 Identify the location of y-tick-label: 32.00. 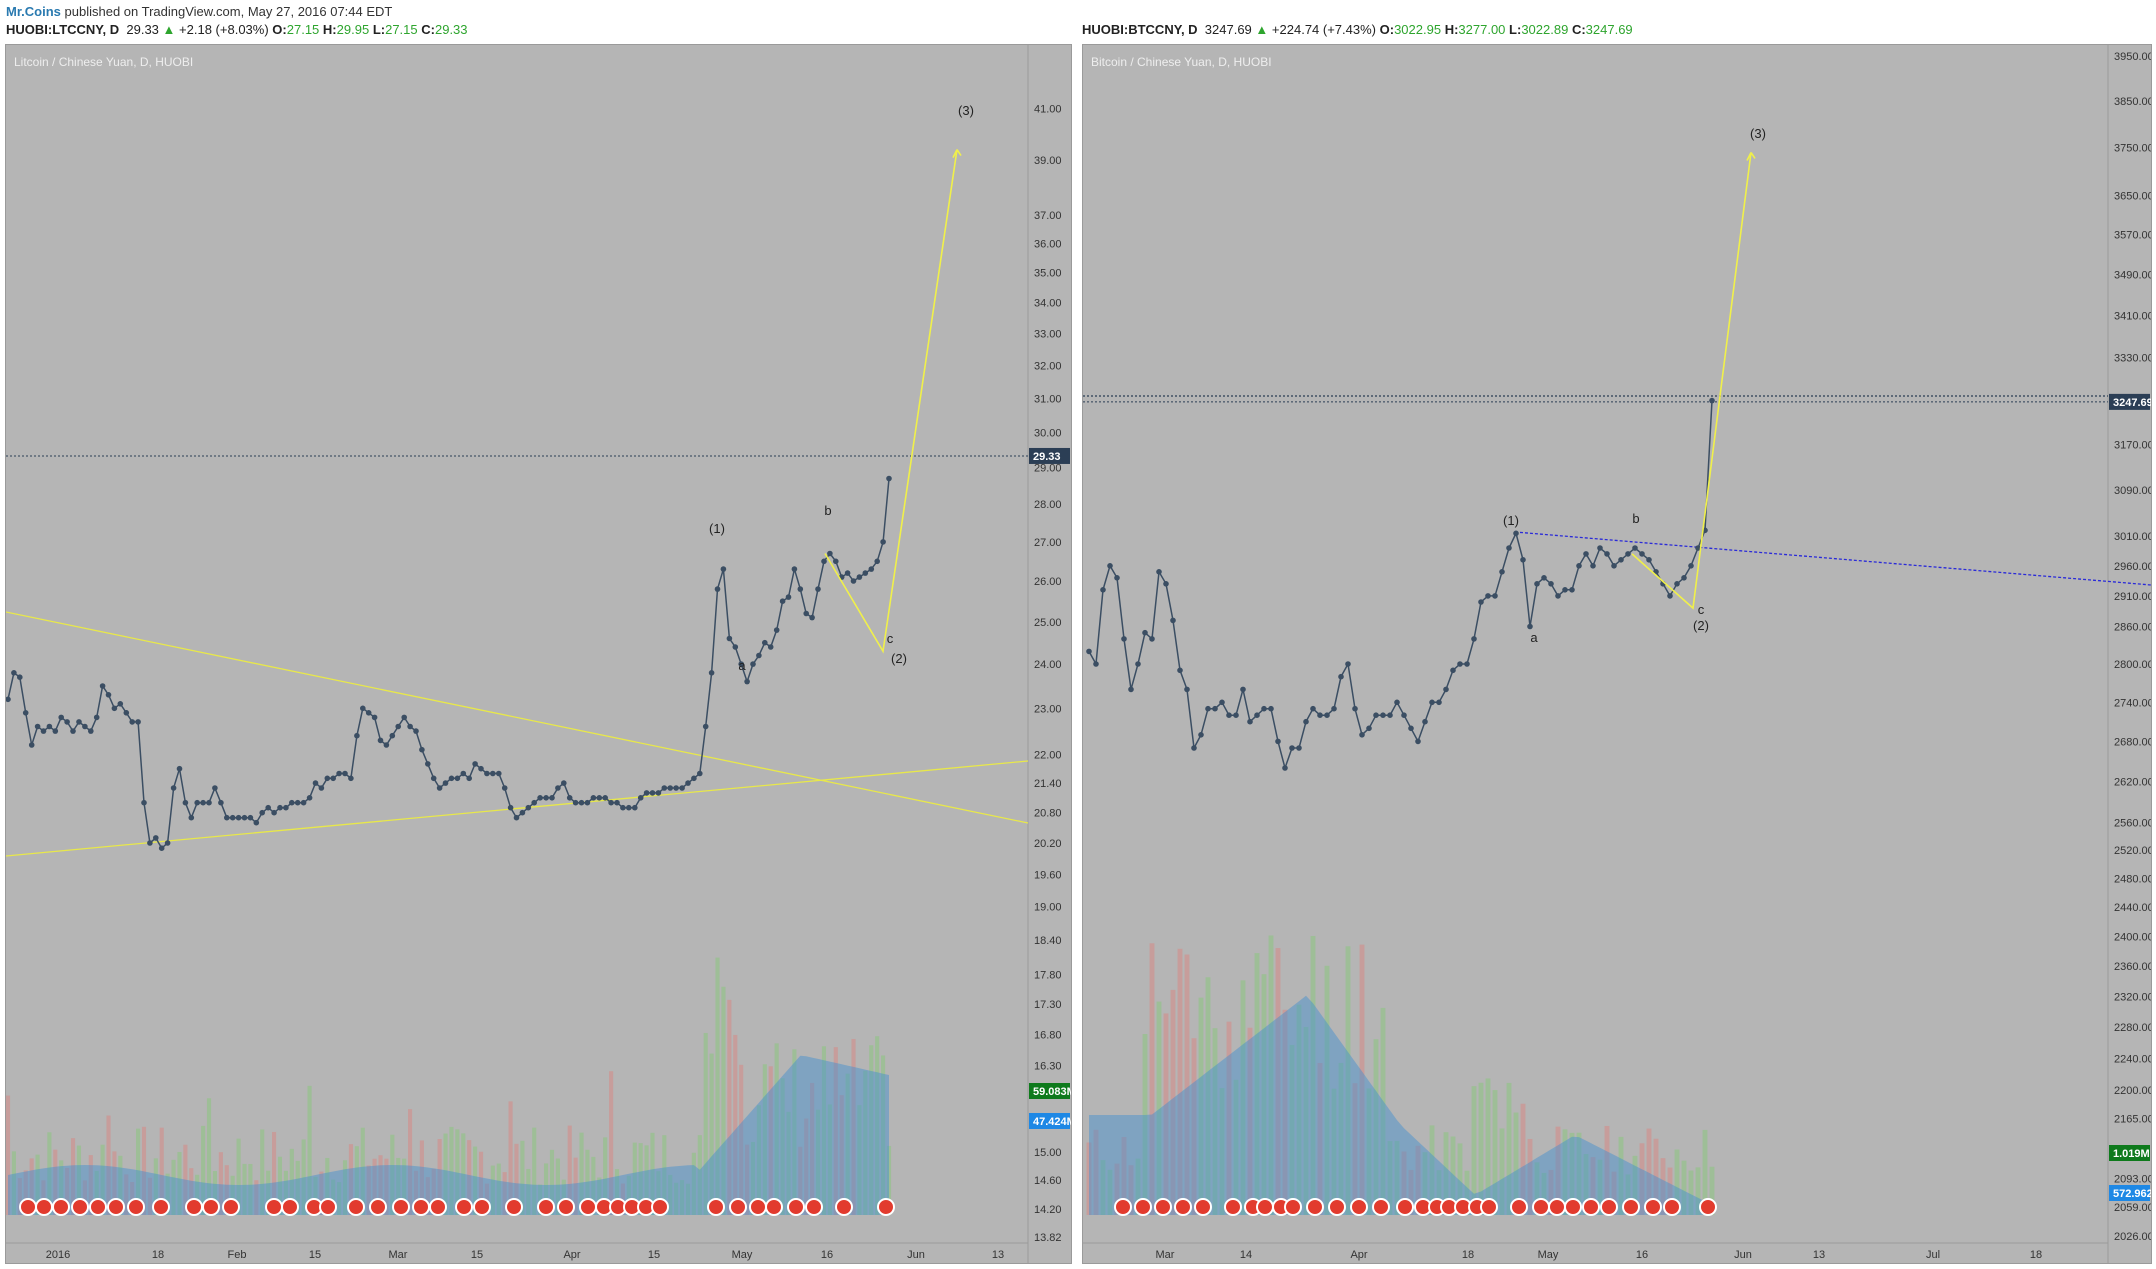
(1048, 367).